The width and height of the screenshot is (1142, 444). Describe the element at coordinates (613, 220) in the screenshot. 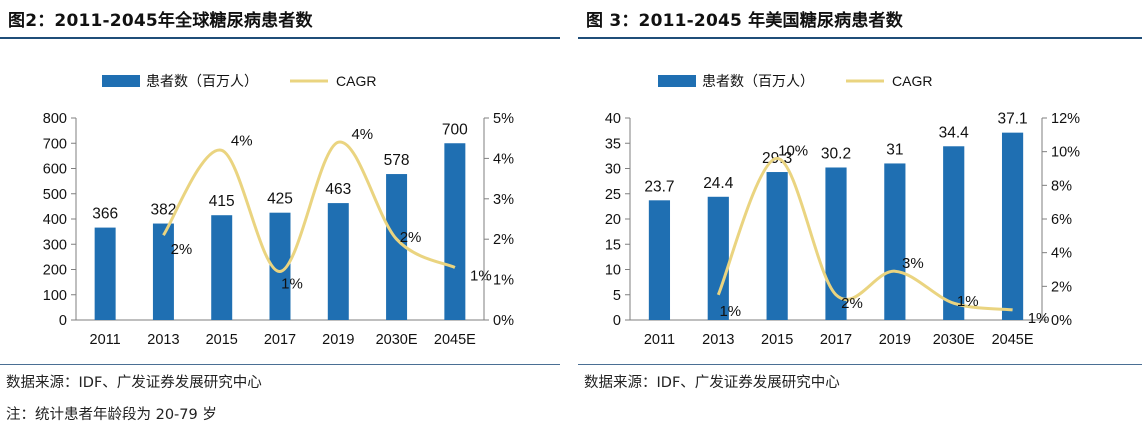

I see `y-tick-label: 20` at that location.